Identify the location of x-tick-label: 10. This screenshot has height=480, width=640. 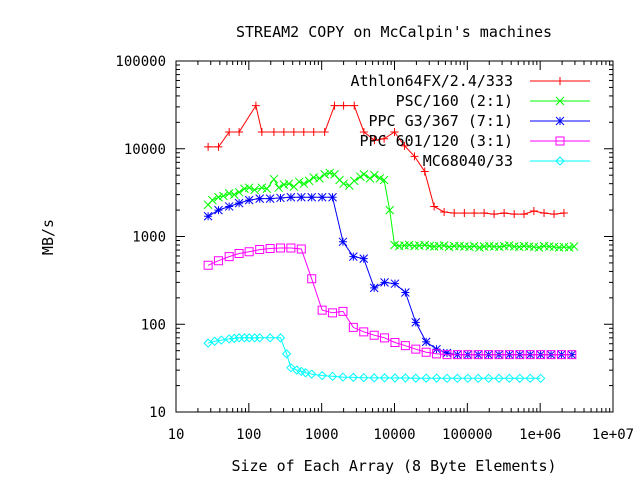
(176, 435).